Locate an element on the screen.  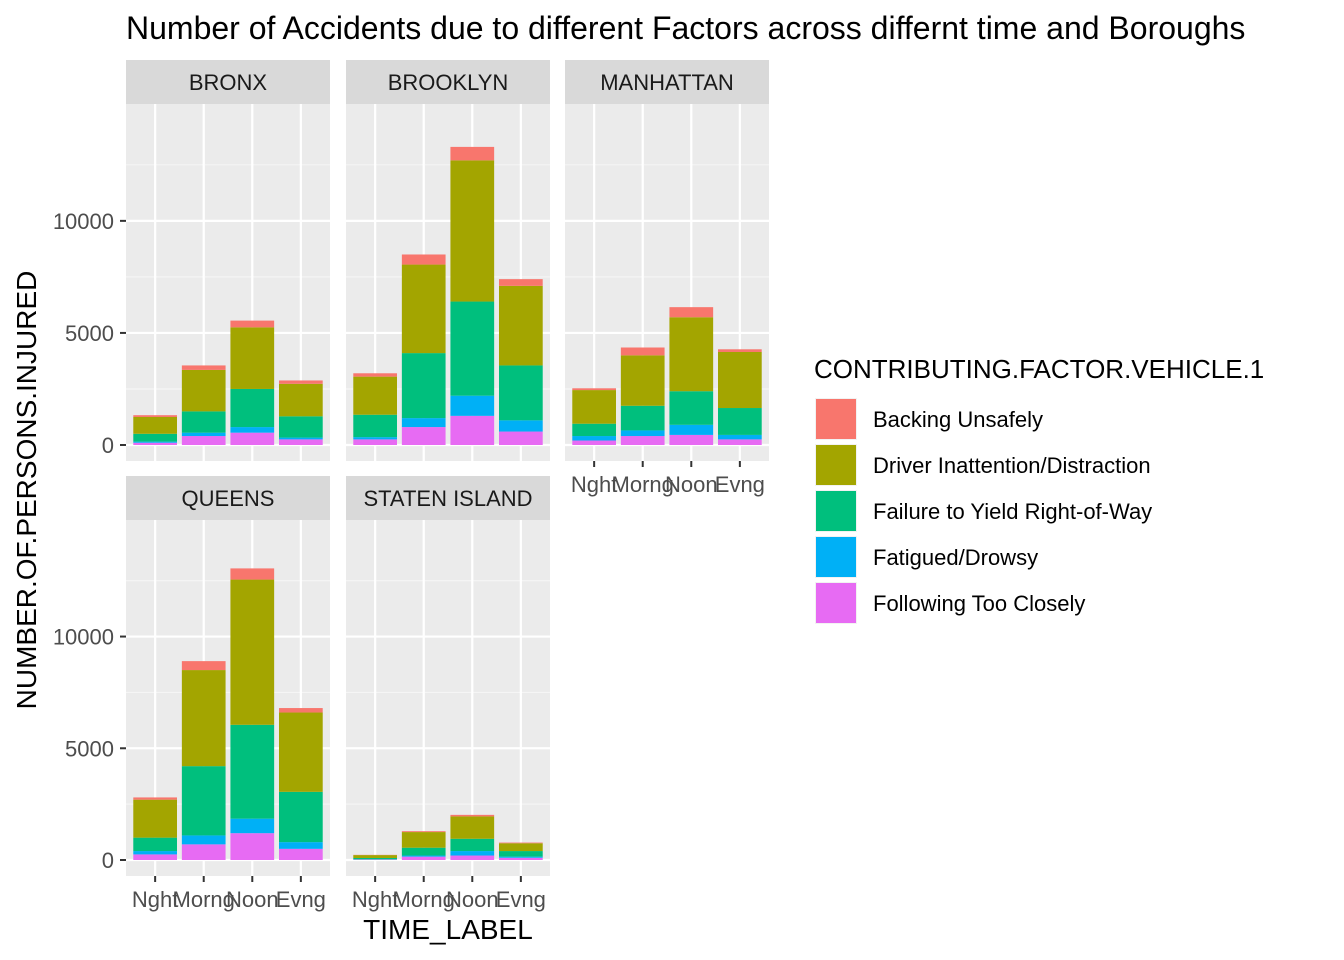
legend-item: Following Too Closely is located at coordinates (950, 603).